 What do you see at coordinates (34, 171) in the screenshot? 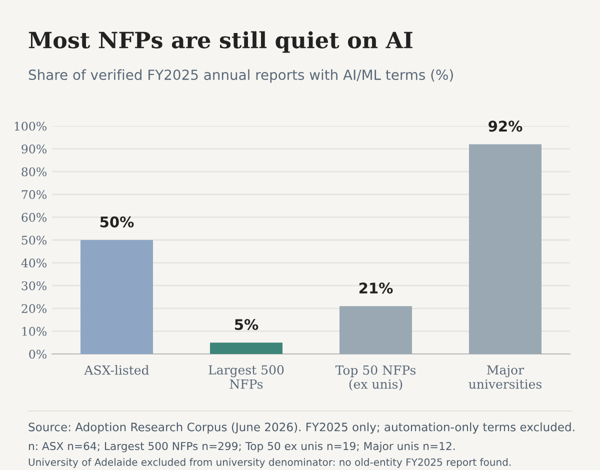
I see `y-tick-label: 80%` at bounding box center [34, 171].